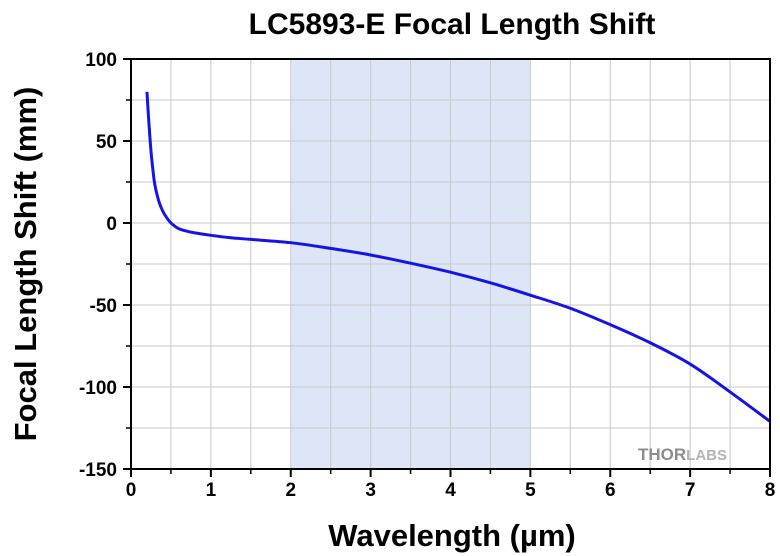 The width and height of the screenshot is (780, 556). I want to click on y-tick-label: -50, so click(103, 306).